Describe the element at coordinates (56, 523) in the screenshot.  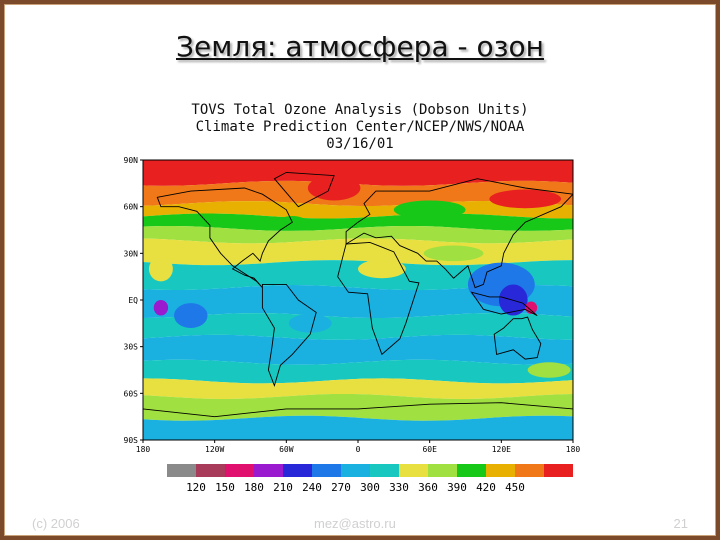
I see `footer-copyright: (c) 2006` at that location.